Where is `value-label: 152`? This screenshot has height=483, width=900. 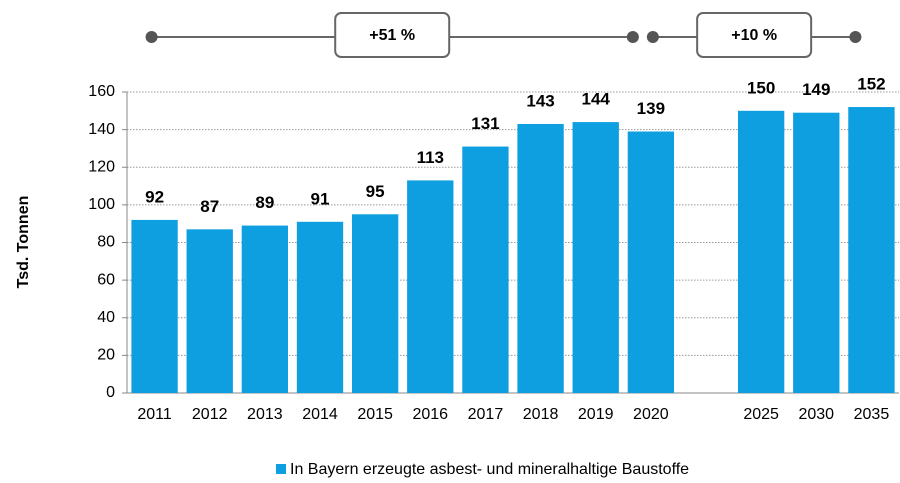
value-label: 152 is located at coordinates (871, 84).